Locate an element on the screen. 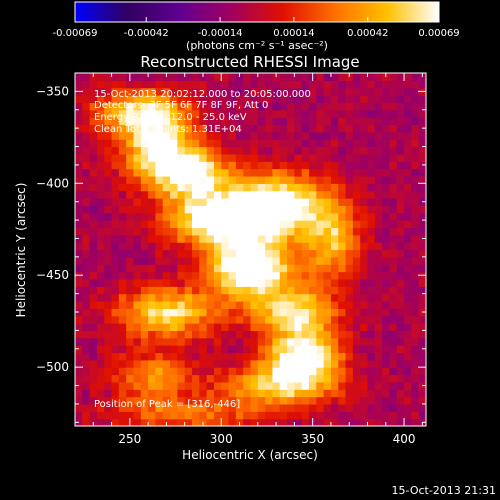 This screenshot has width=500, height=500. annotation-energy-range: Energy Range: 12.0 - 25.0 keV is located at coordinates (170, 117).